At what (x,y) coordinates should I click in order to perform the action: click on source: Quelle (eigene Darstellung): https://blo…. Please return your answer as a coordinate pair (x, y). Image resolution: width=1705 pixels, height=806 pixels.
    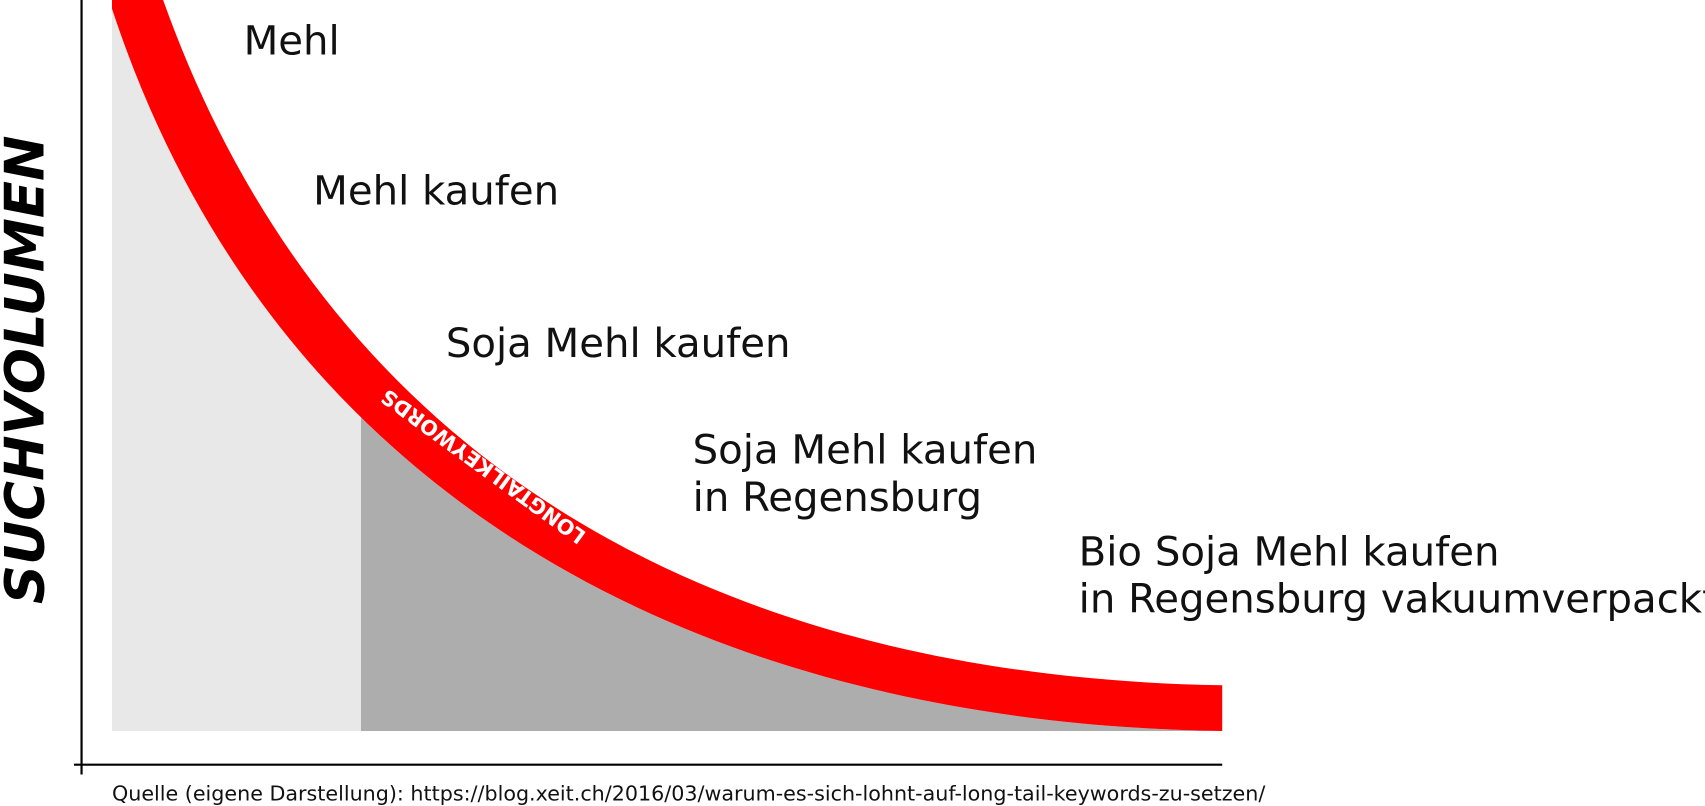
    Looking at the image, I should click on (688, 794).